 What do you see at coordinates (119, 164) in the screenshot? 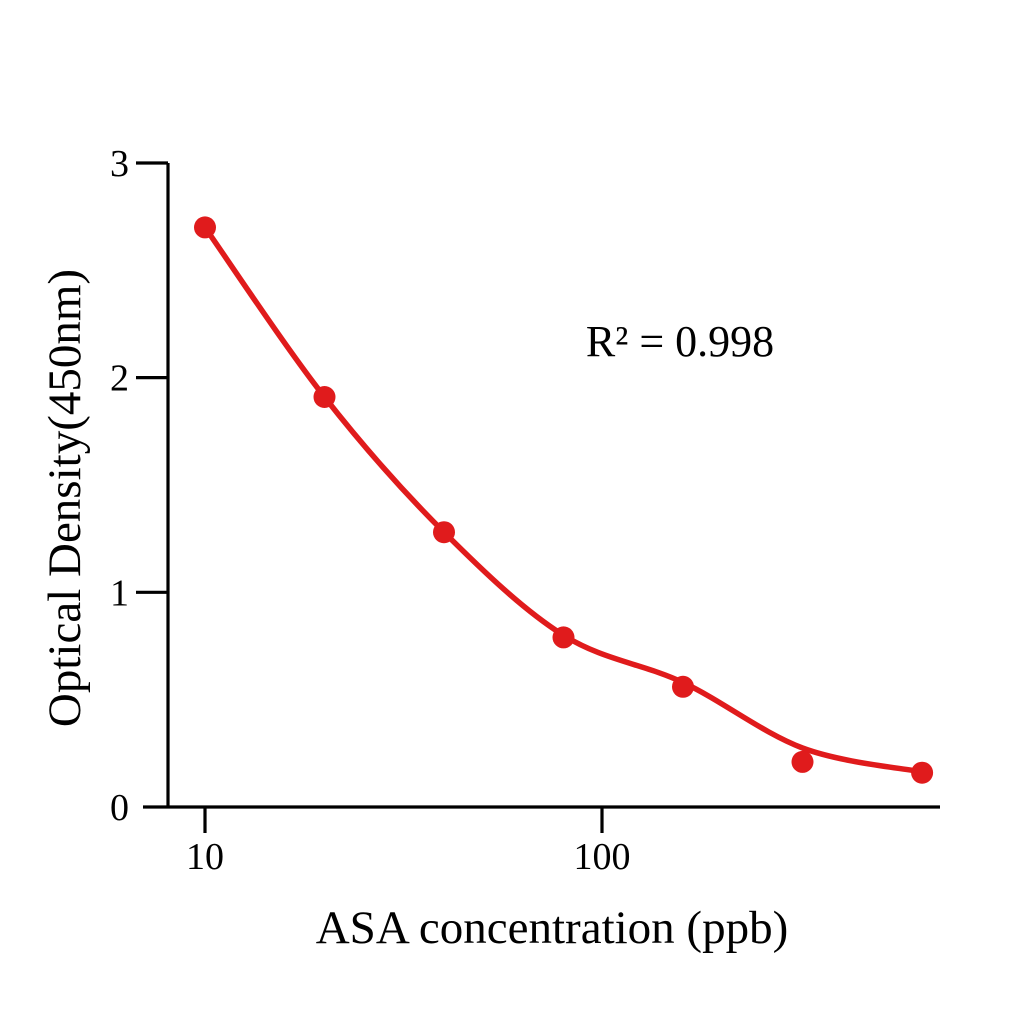
I see `y-tick-label: 3` at bounding box center [119, 164].